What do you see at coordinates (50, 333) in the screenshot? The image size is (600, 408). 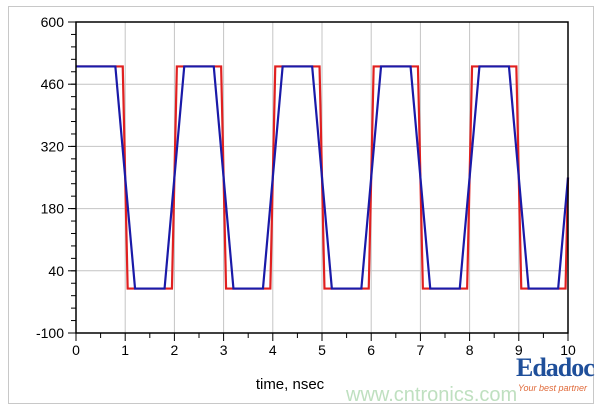 I see `y-tick-label: -100` at bounding box center [50, 333].